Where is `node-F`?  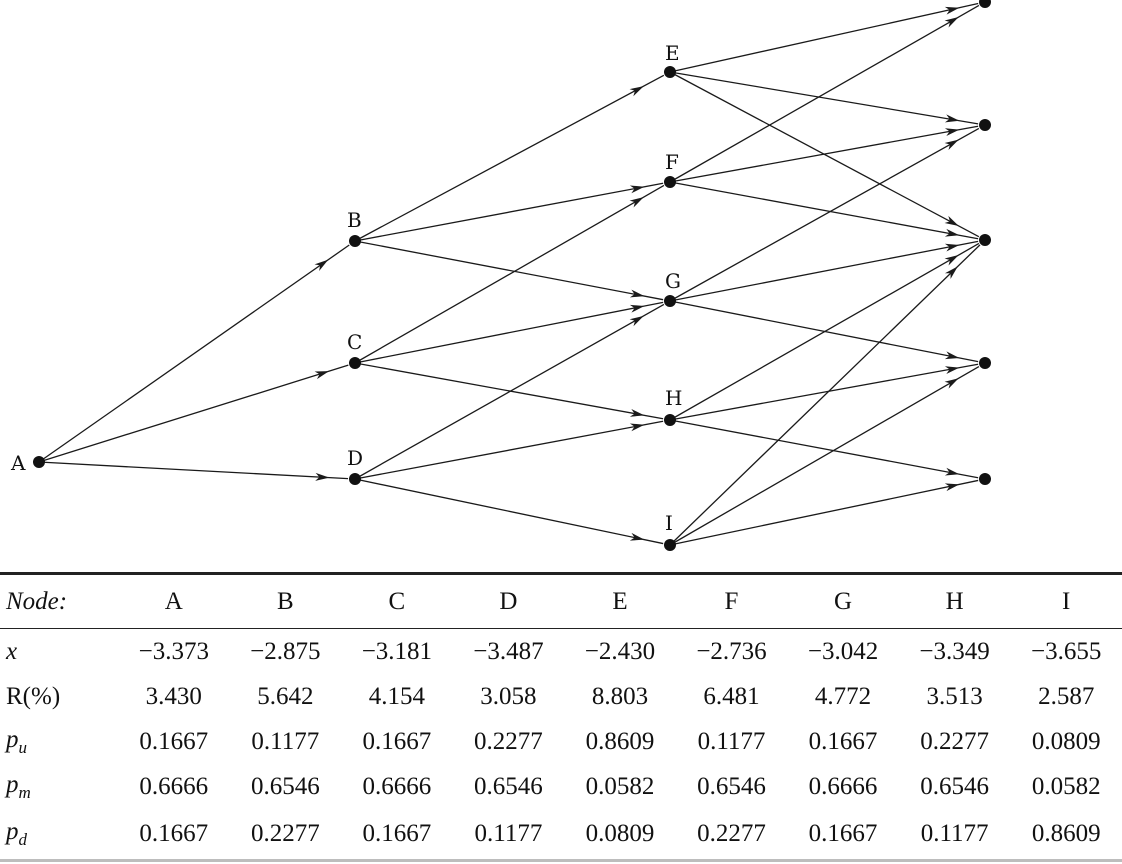 node-F is located at coordinates (670, 182).